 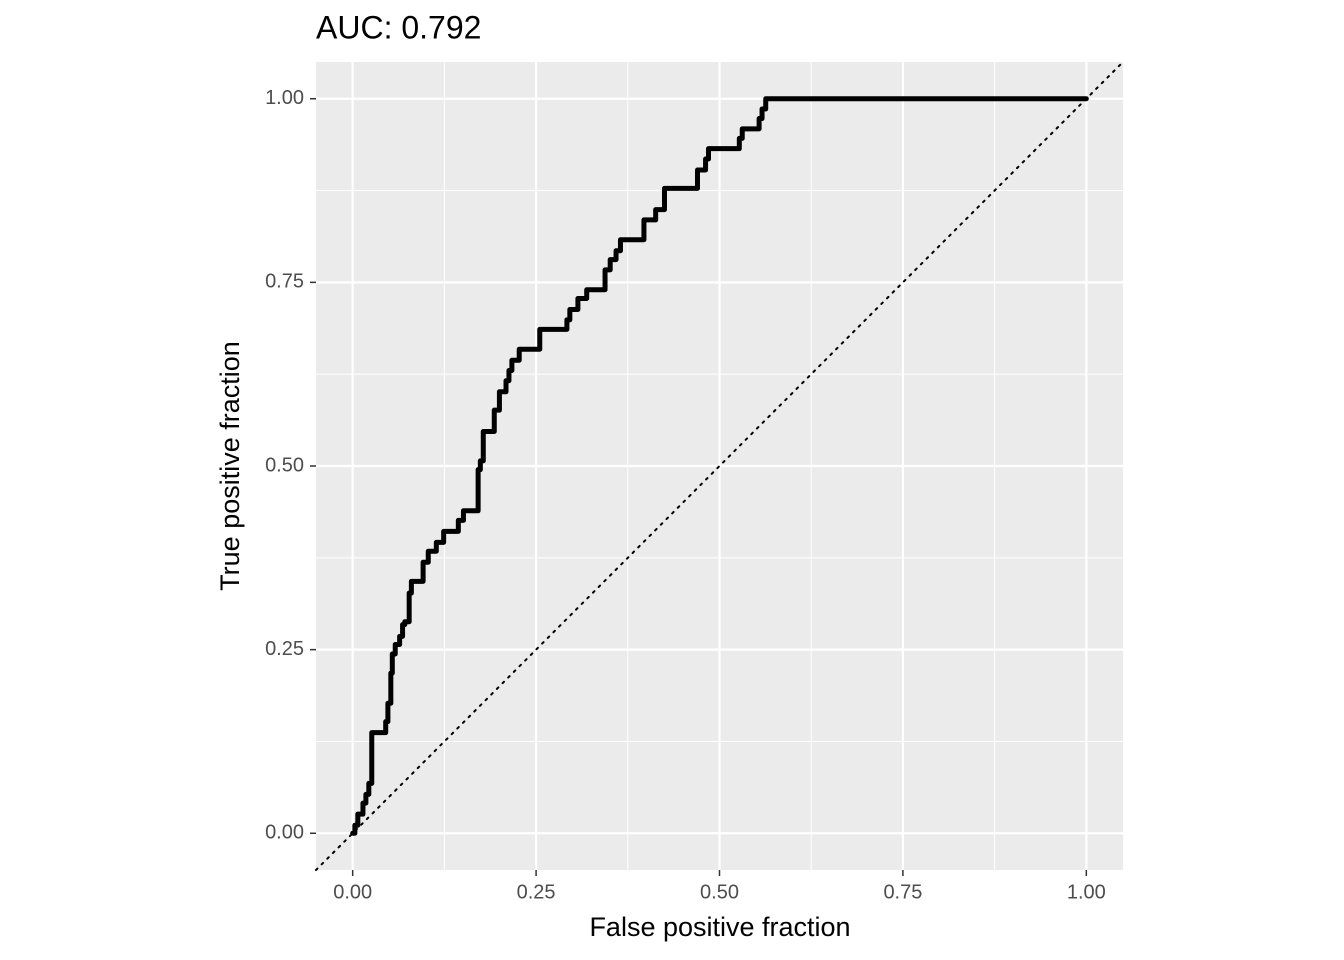 What do you see at coordinates (902, 892) in the screenshot?
I see `x-tick-label: 0.75` at bounding box center [902, 892].